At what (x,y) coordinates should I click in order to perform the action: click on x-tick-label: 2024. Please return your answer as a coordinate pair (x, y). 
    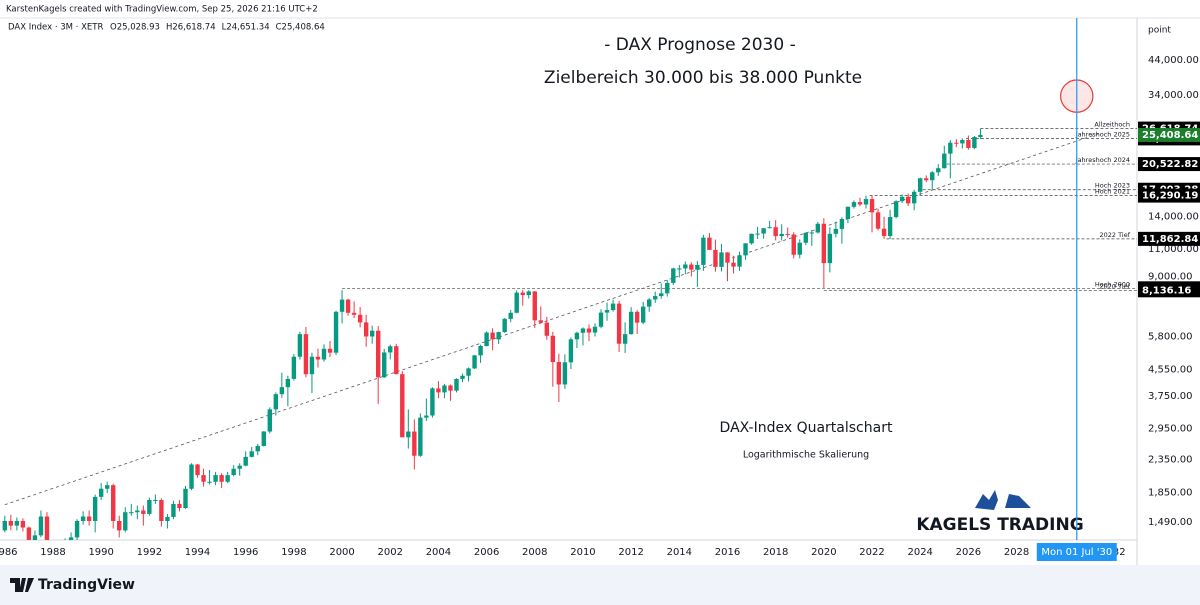
    Looking at the image, I should click on (919, 552).